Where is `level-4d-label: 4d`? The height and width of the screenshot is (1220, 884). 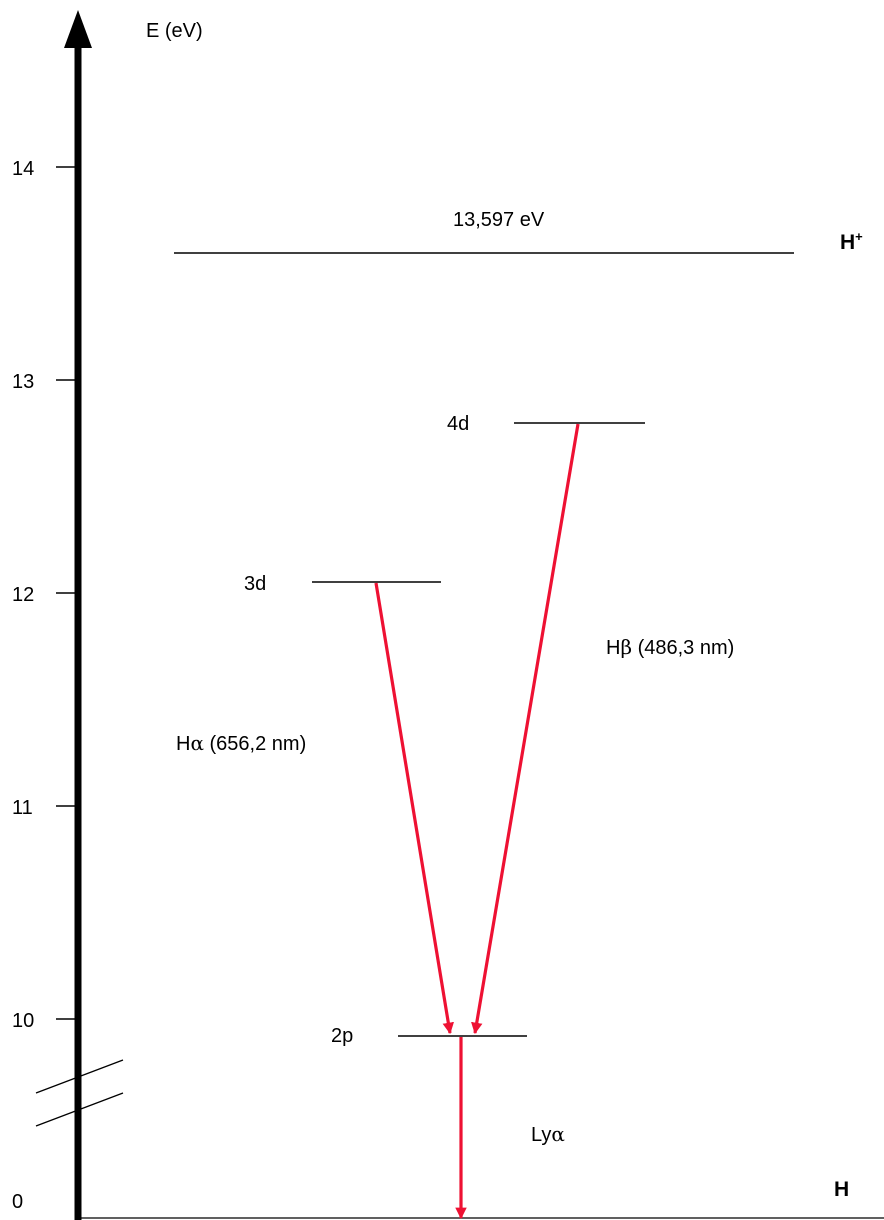 level-4d-label: 4d is located at coordinates (458, 424).